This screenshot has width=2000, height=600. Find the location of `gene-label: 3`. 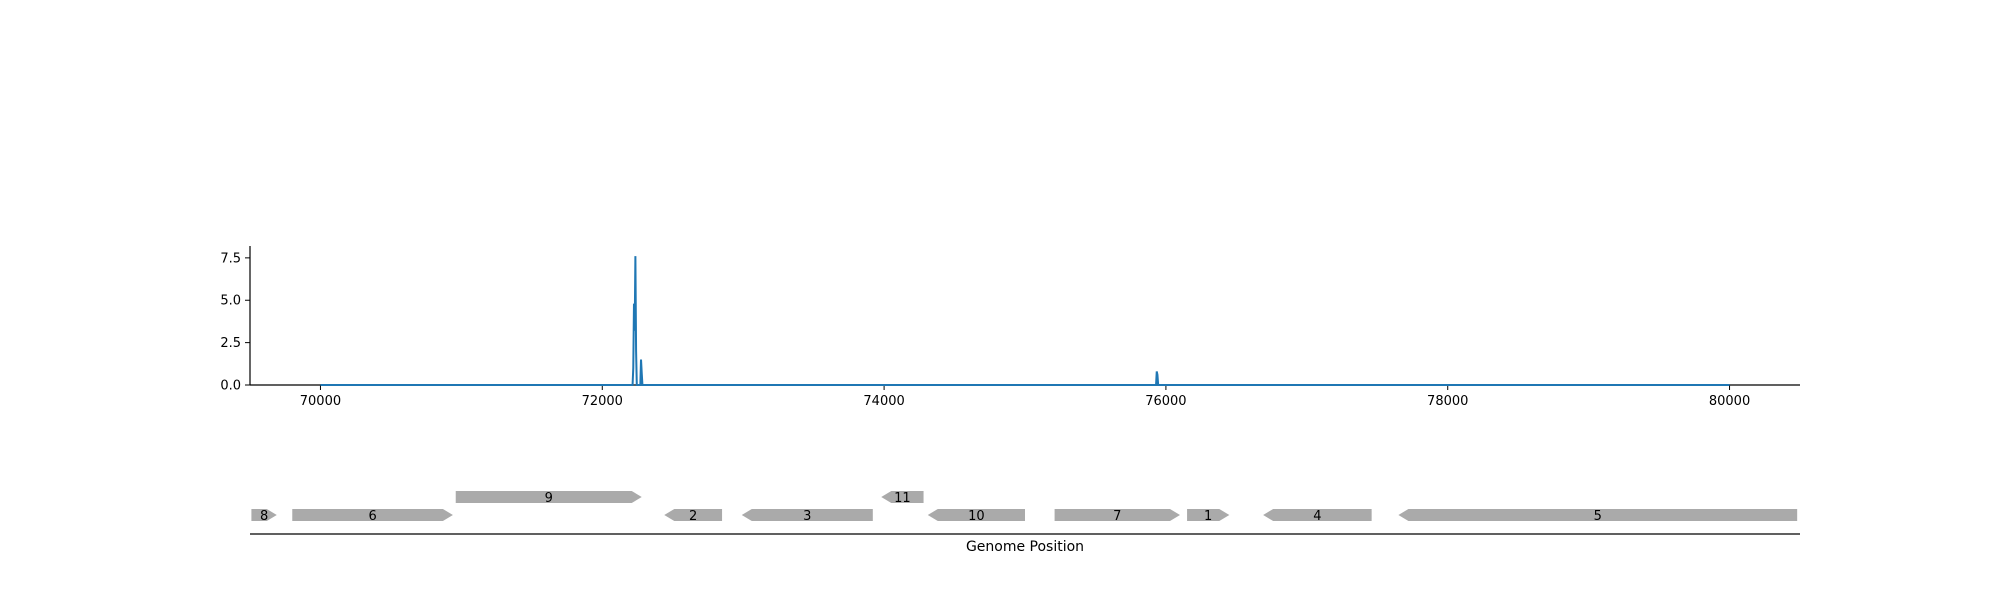

gene-label: 3 is located at coordinates (807, 516).